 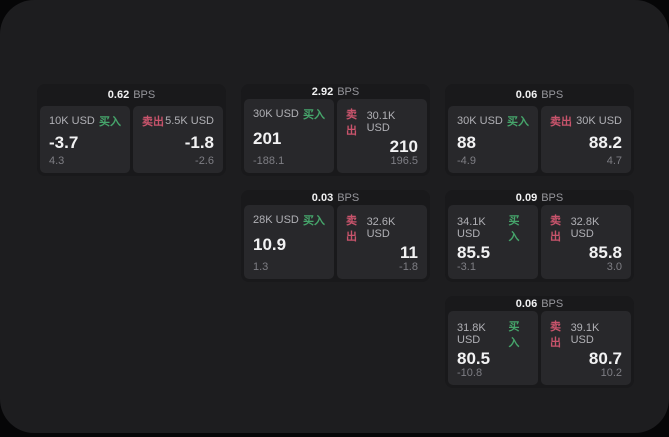 I want to click on spread-header: 0.09 BPS, so click(x=539, y=197).